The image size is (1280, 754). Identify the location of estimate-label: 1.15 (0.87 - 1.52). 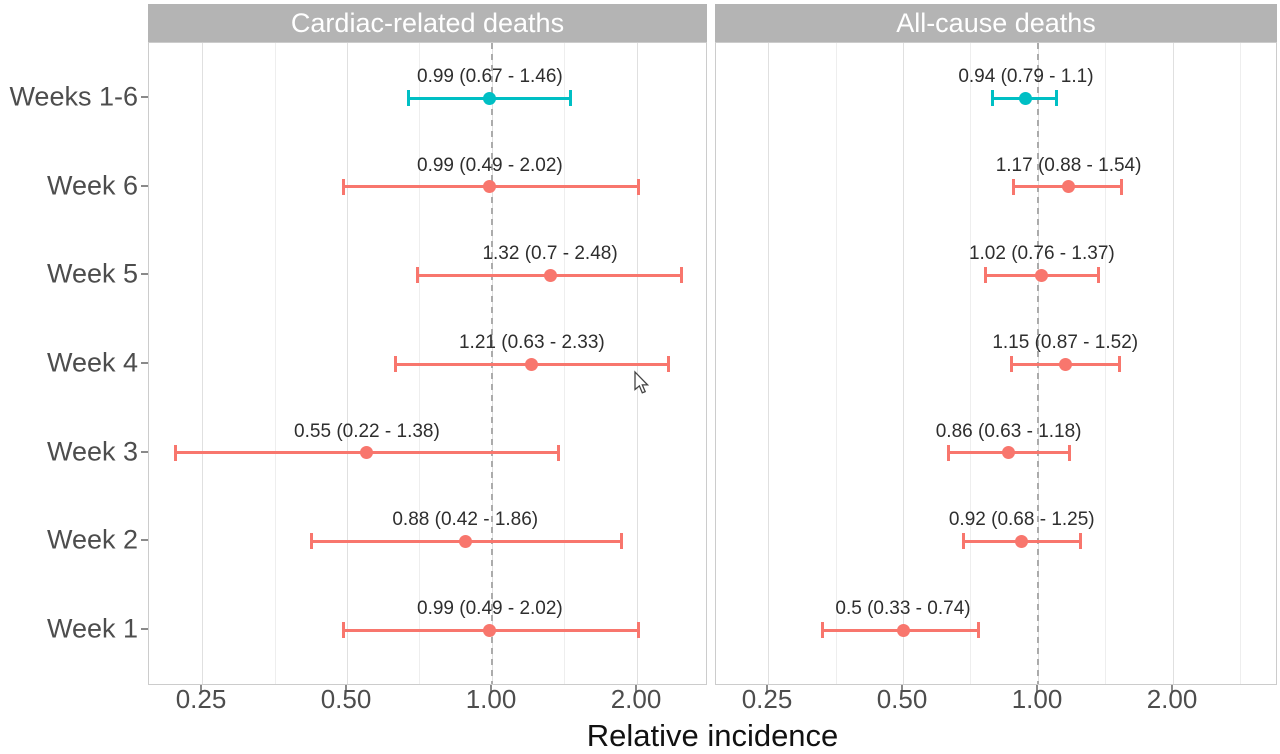
(1065, 342).